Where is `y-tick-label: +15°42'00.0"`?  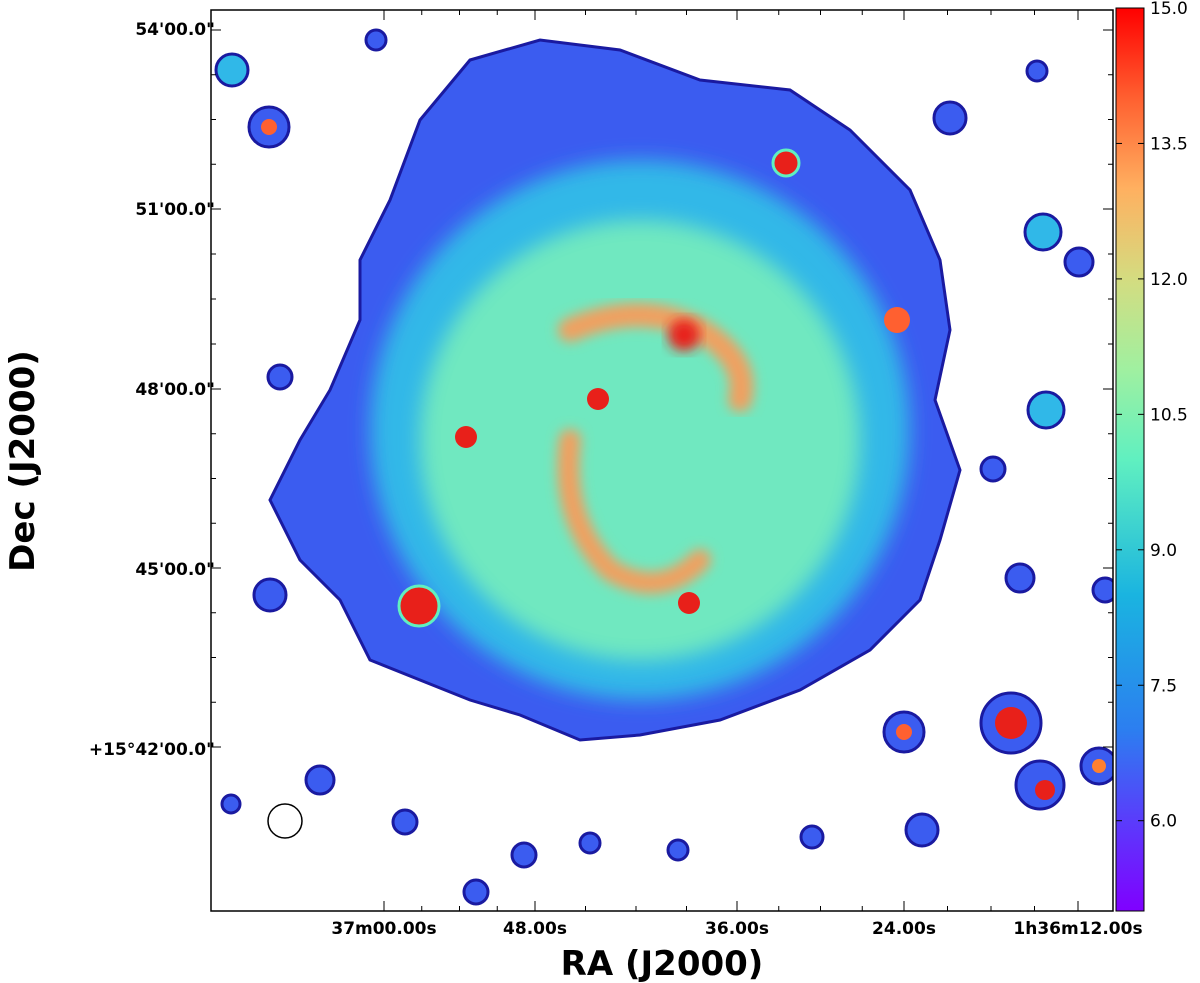 y-tick-label: +15°42'00.0" is located at coordinates (152, 750).